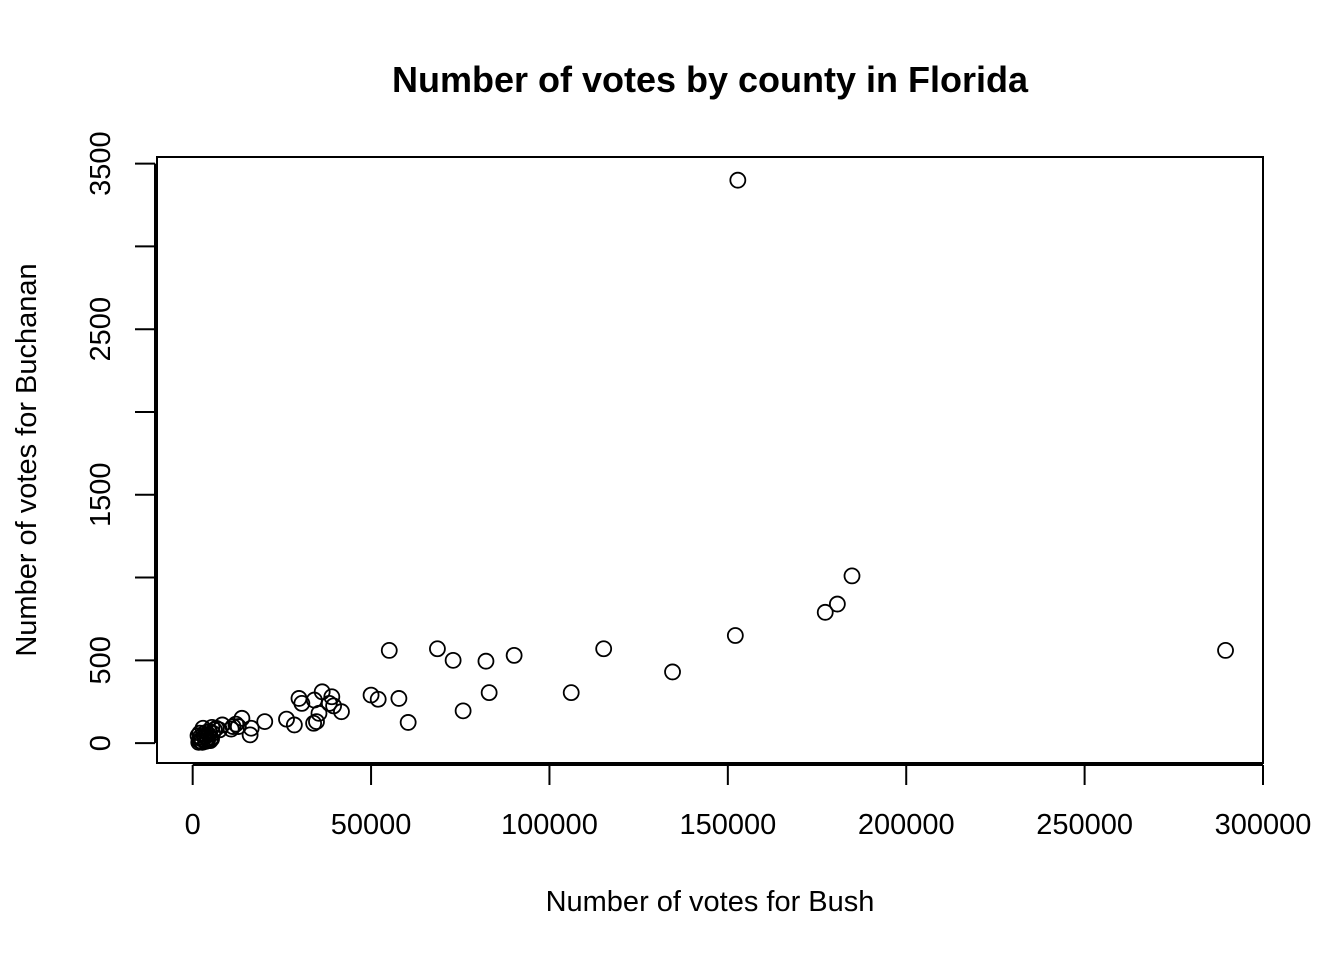 The image size is (1344, 960). I want to click on y-tick-label: 1500, so click(101, 495).